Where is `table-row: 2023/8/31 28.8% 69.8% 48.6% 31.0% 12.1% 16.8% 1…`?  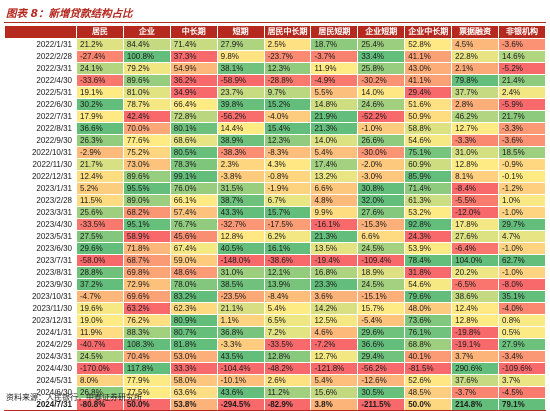
table-row: 2023/8/31 28.8% 69.8% 48.6% 31.0% 12.1% 16.8% 1… is located at coordinates (275, 272).